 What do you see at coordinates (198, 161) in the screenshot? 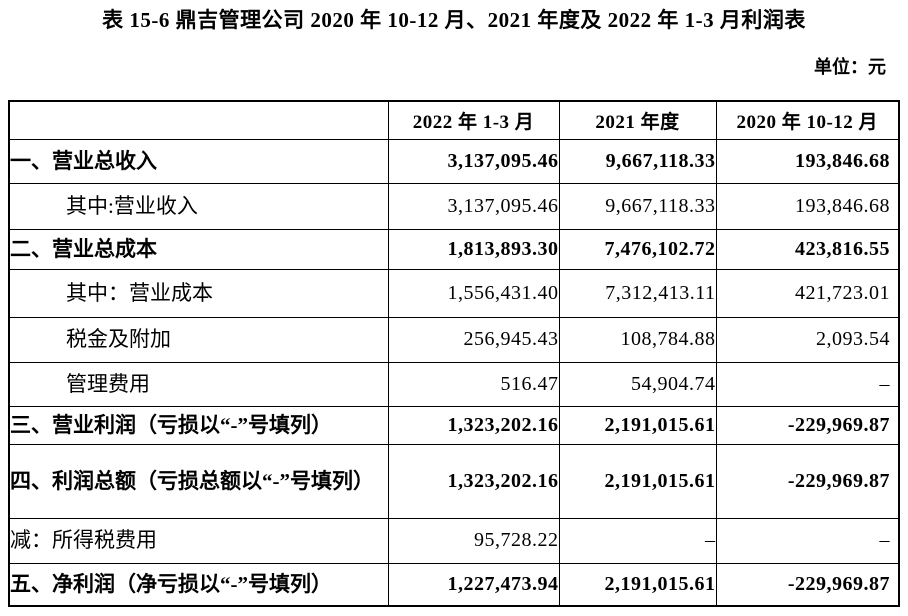
I see `row-label: 一、营业总收入` at bounding box center [198, 161].